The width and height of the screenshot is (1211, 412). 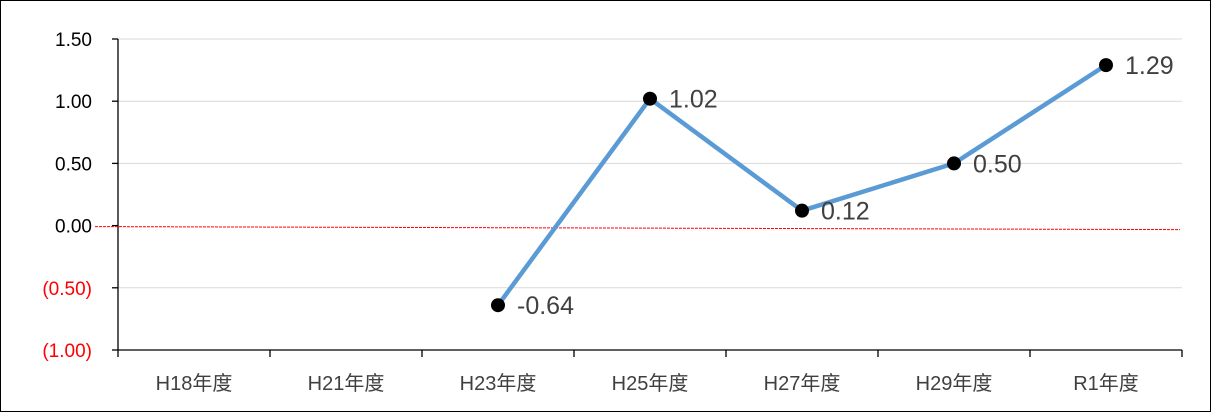 What do you see at coordinates (346, 383) in the screenshot?
I see `x-tick-label: H21年度` at bounding box center [346, 383].